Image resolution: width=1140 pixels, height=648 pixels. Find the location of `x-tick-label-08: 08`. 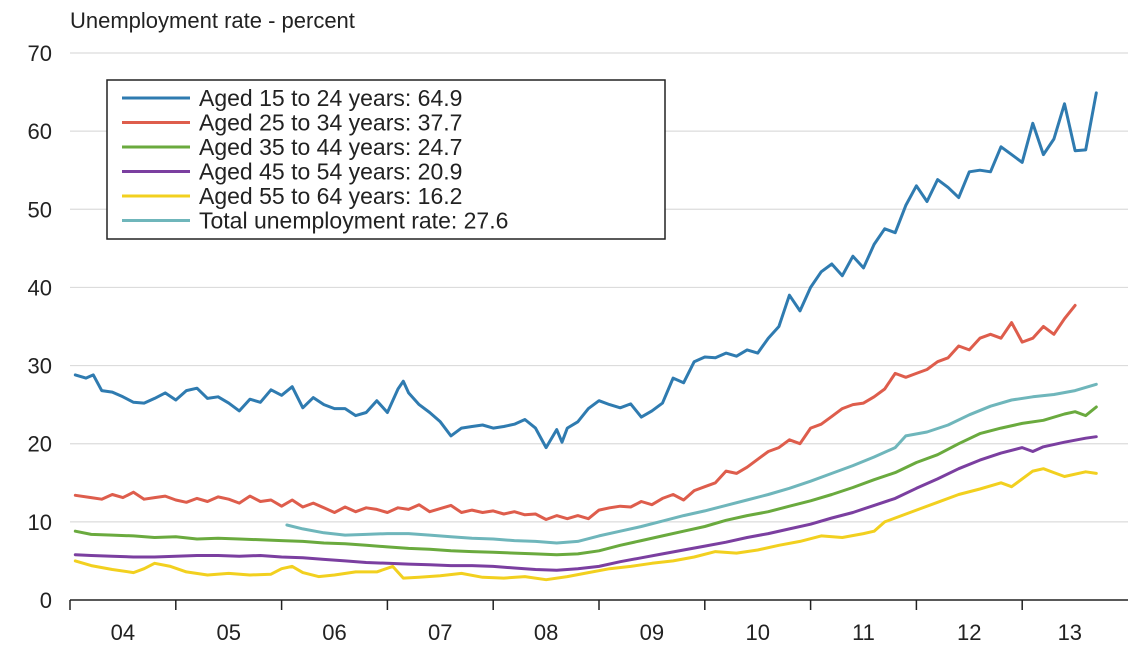

x-tick-label-08: 08 is located at coordinates (546, 632).